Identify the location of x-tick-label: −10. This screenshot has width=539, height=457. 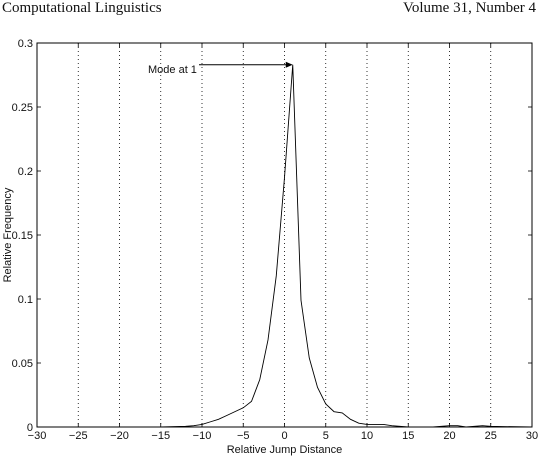
(202, 436).